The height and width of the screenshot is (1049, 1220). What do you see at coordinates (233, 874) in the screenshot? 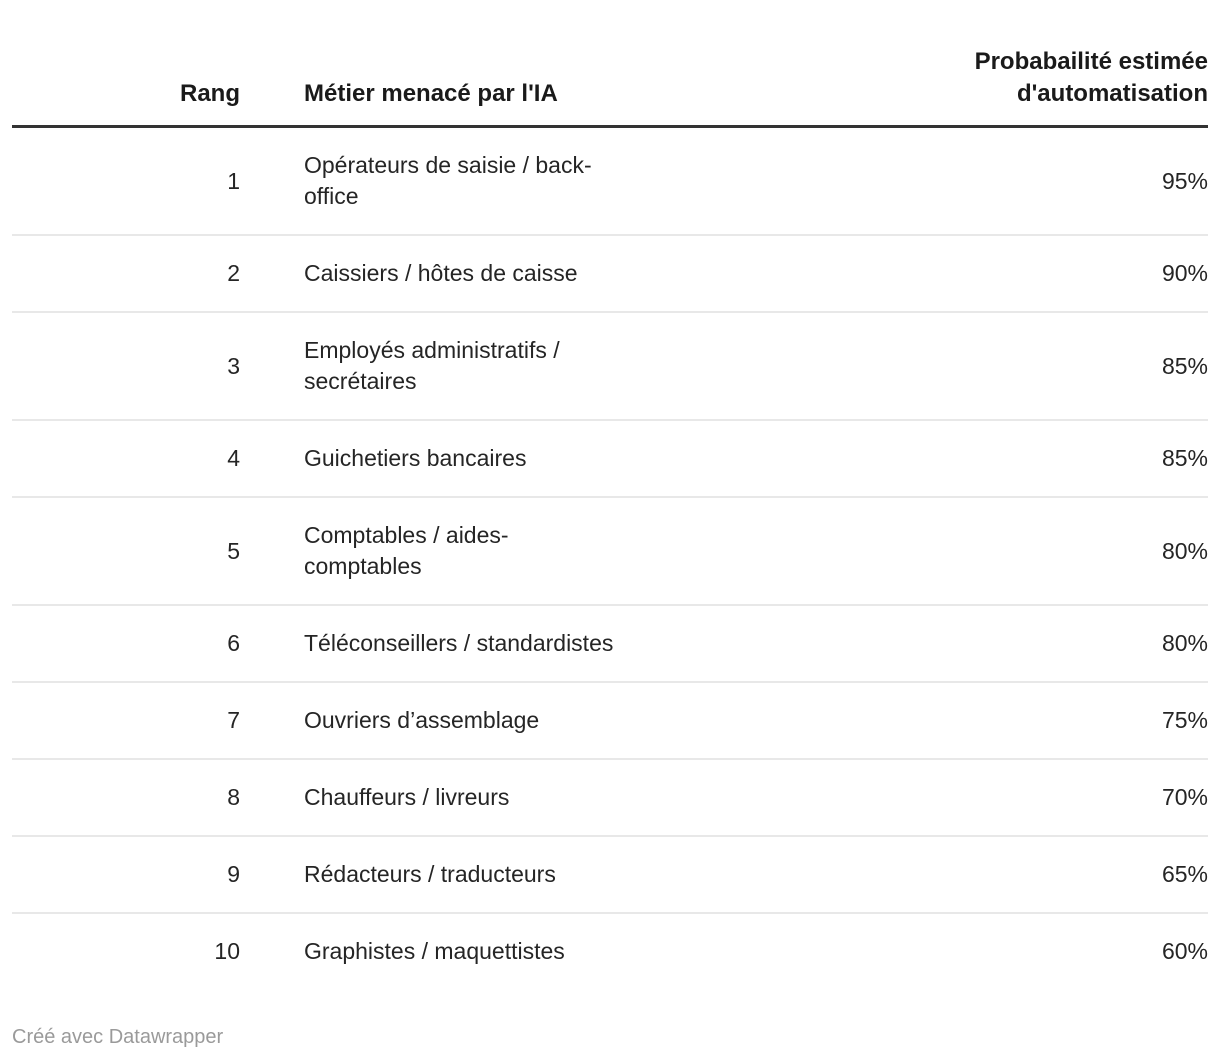
I see `rank-cell: 9` at bounding box center [233, 874].